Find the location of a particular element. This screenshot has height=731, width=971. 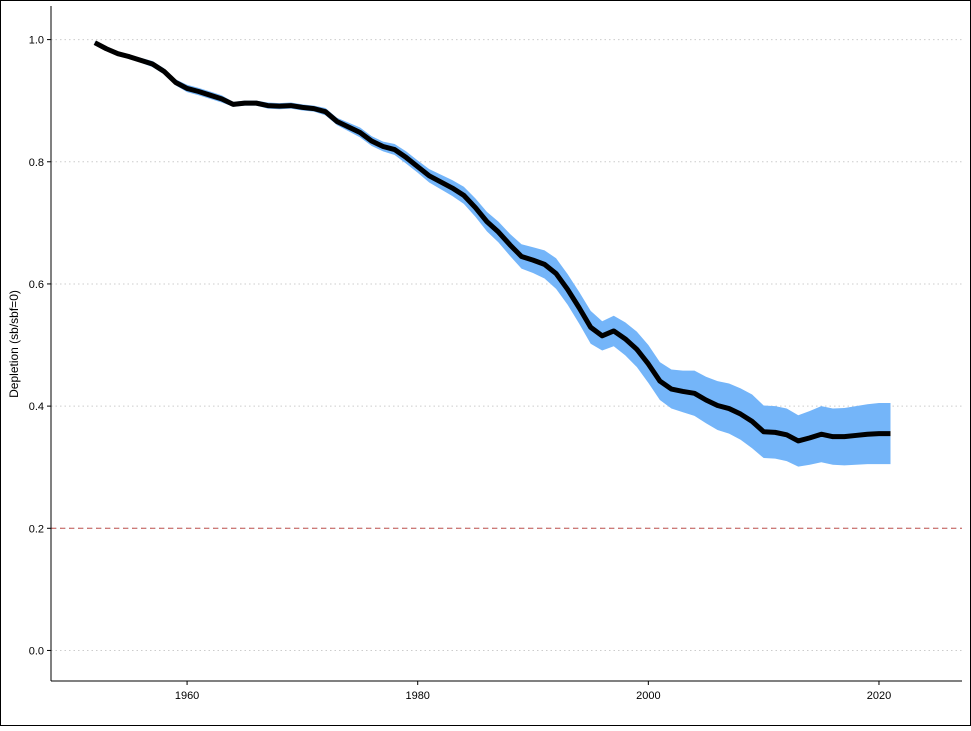

y-tick-label-2: 0.4 is located at coordinates (36, 407).